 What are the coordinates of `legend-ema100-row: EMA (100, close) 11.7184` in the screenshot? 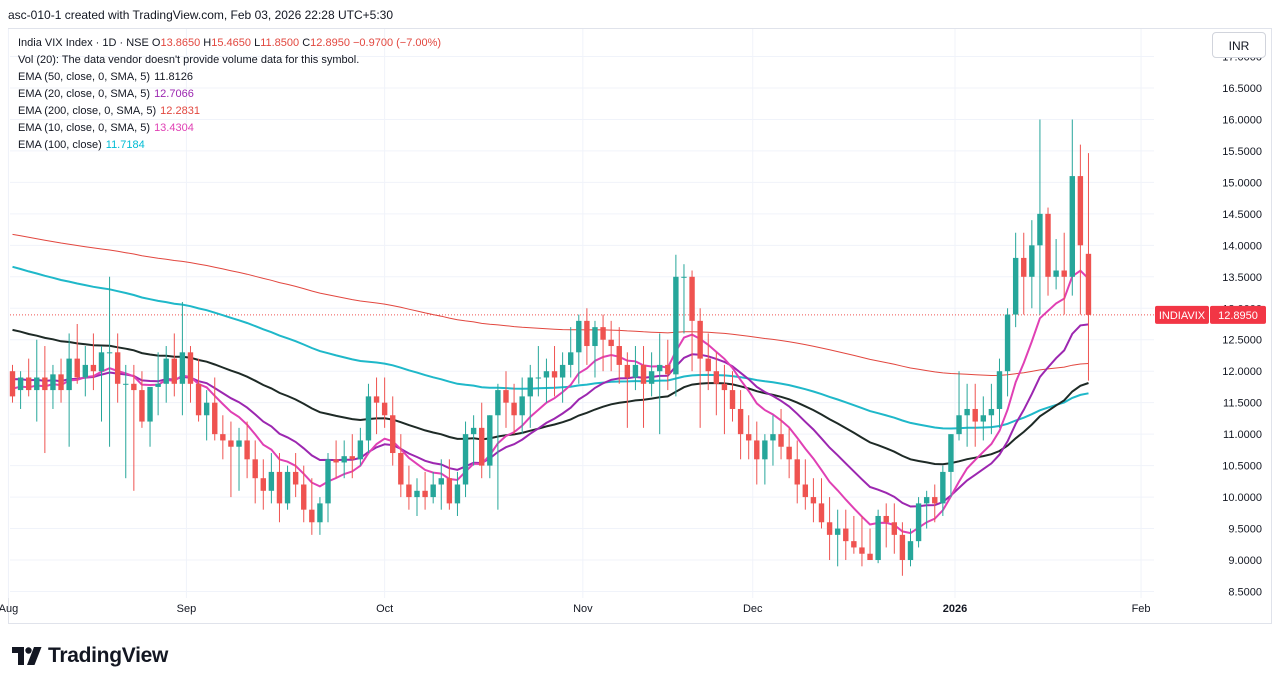 It's located at (229, 145).